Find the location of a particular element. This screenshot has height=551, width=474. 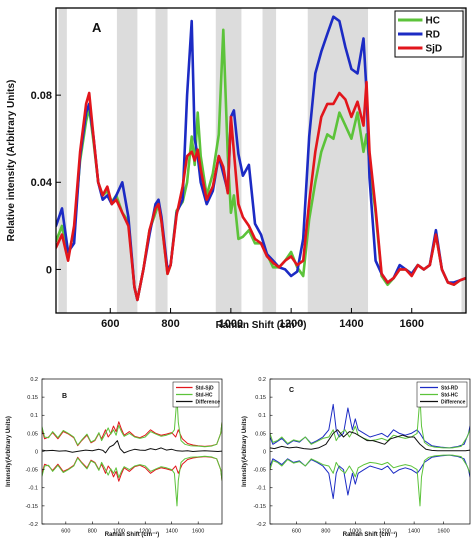

panel-letter: C is located at coordinates (291, 390).